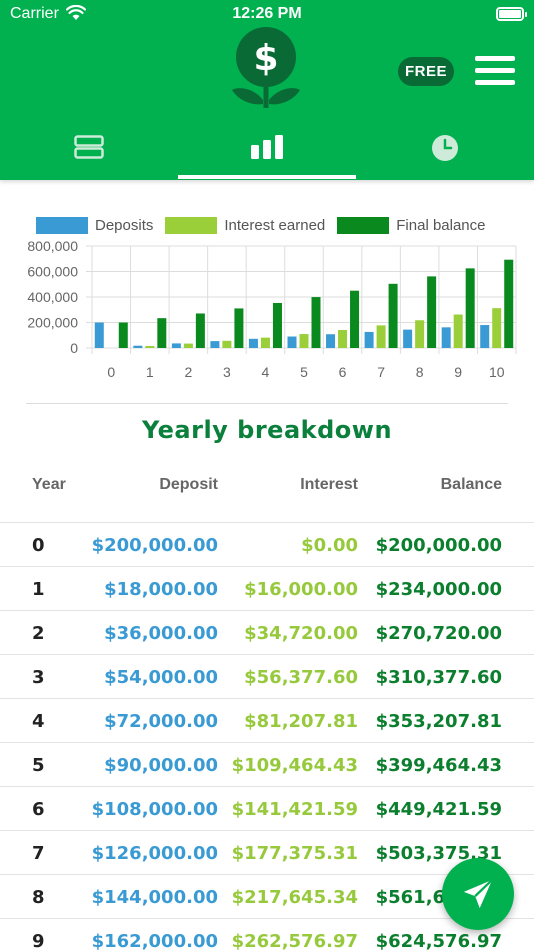 This screenshot has height=950, width=534. Describe the element at coordinates (111, 372) in the screenshot. I see `x-tick-label: 0` at that location.